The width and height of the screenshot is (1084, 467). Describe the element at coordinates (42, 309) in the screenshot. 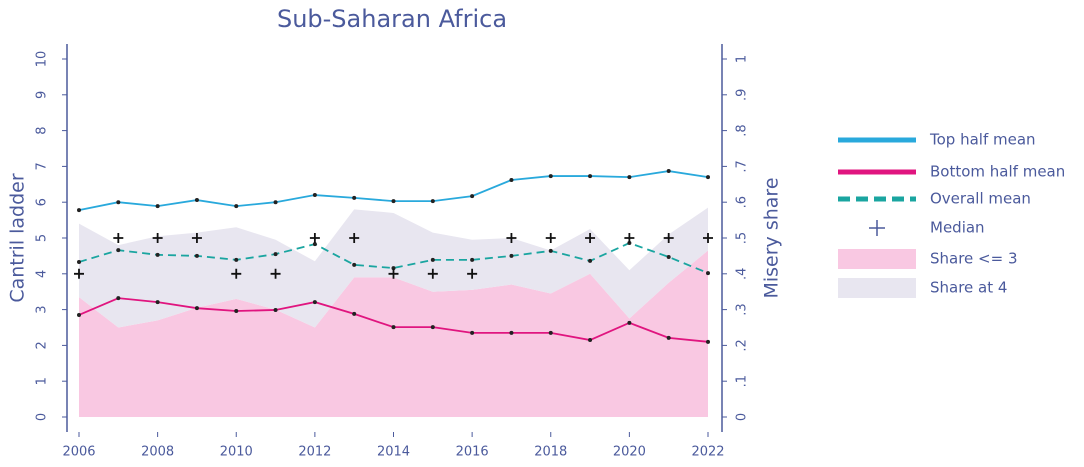

I see `y-tick-label: 3` at that location.